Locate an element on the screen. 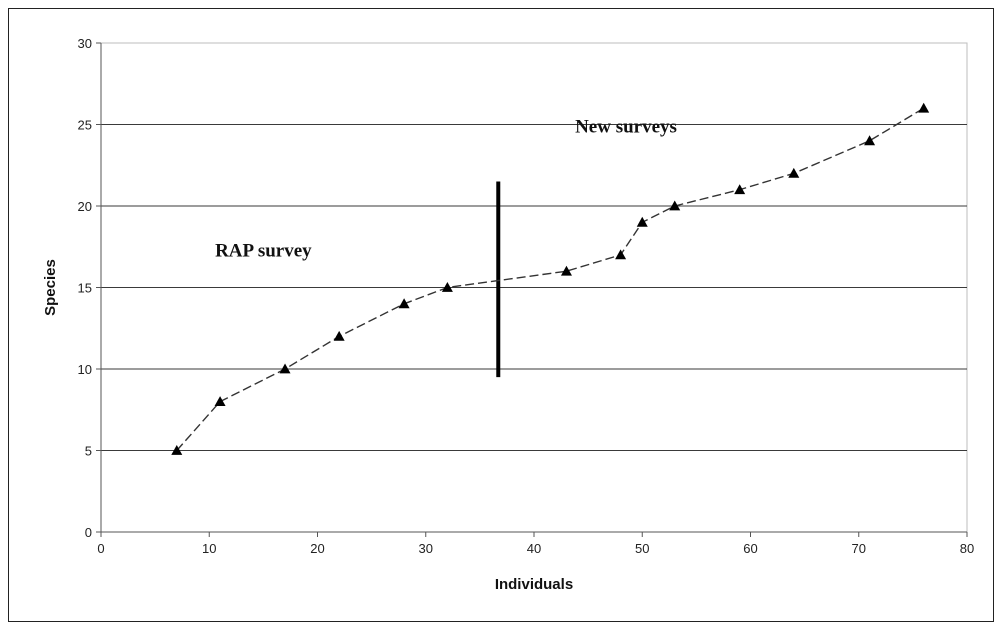  annotation-new-surveys: New surveys is located at coordinates (626, 127).